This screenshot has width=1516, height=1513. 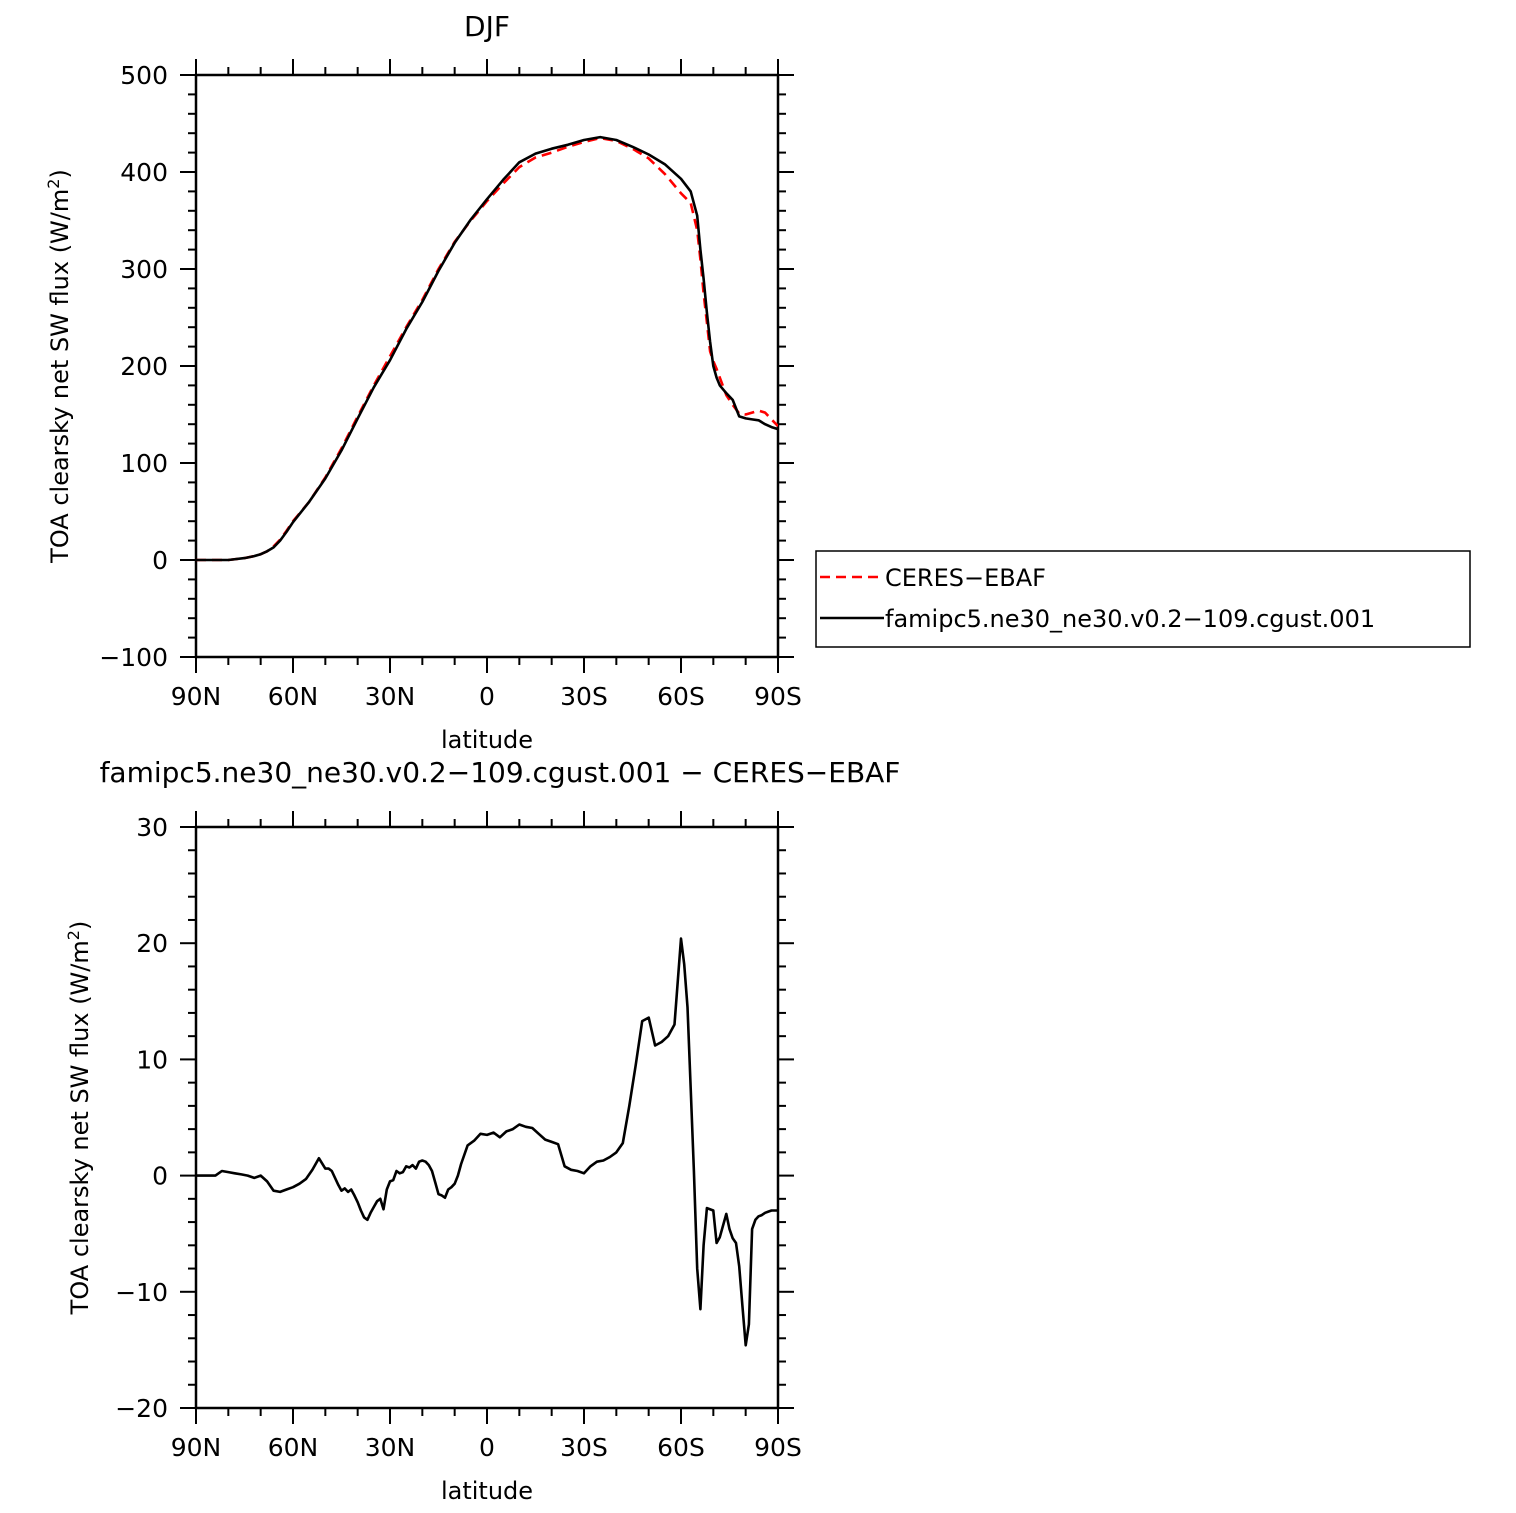 What do you see at coordinates (133, 657) in the screenshot?
I see `y-tick-label: −100` at bounding box center [133, 657].